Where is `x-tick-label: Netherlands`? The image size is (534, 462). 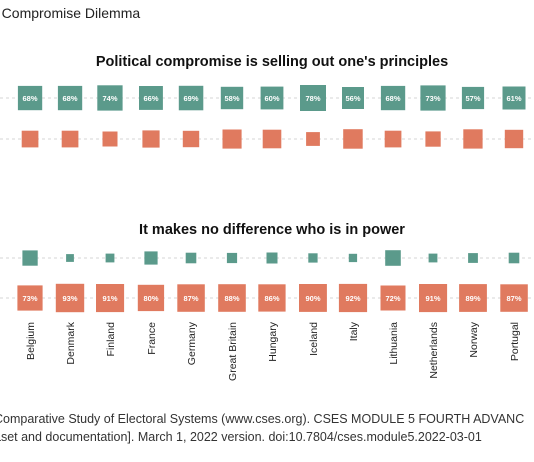 x-tick-label: Netherlands is located at coordinates (434, 350).